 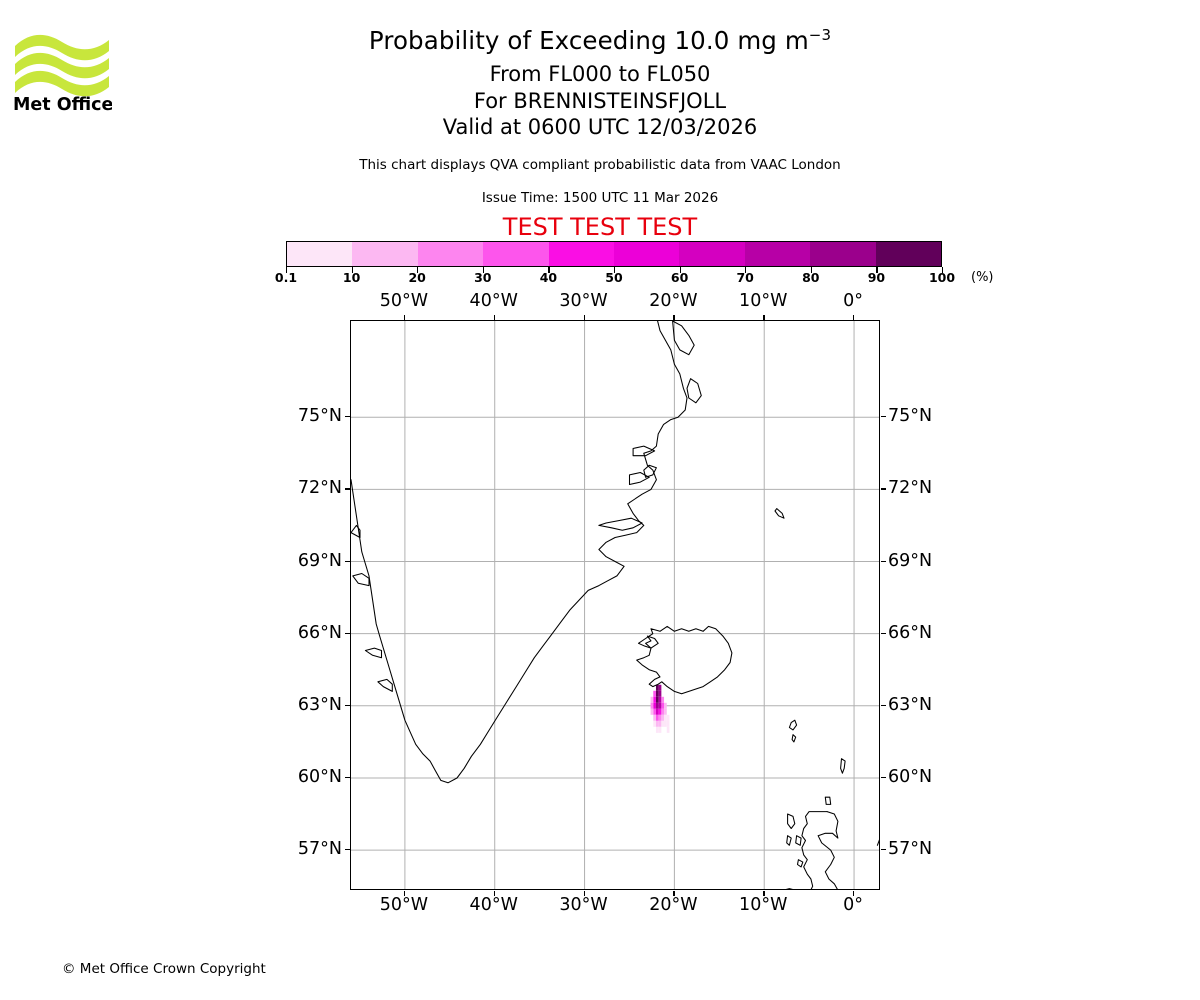 What do you see at coordinates (942, 277) in the screenshot?
I see `colorbar-tick-label-10: 100` at bounding box center [942, 277].